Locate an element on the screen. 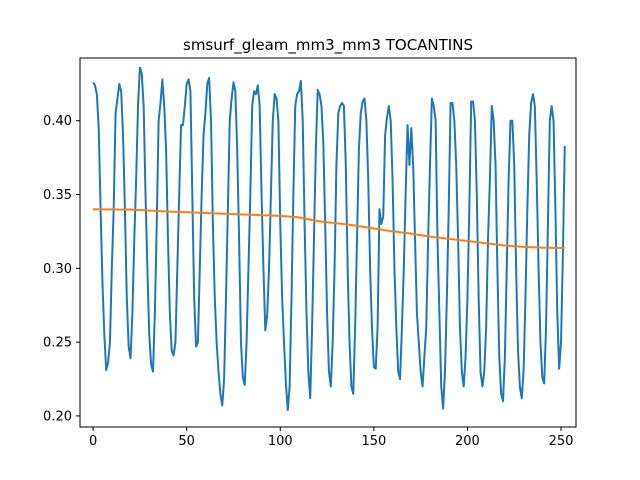  x-tick-label: 200 is located at coordinates (467, 441).